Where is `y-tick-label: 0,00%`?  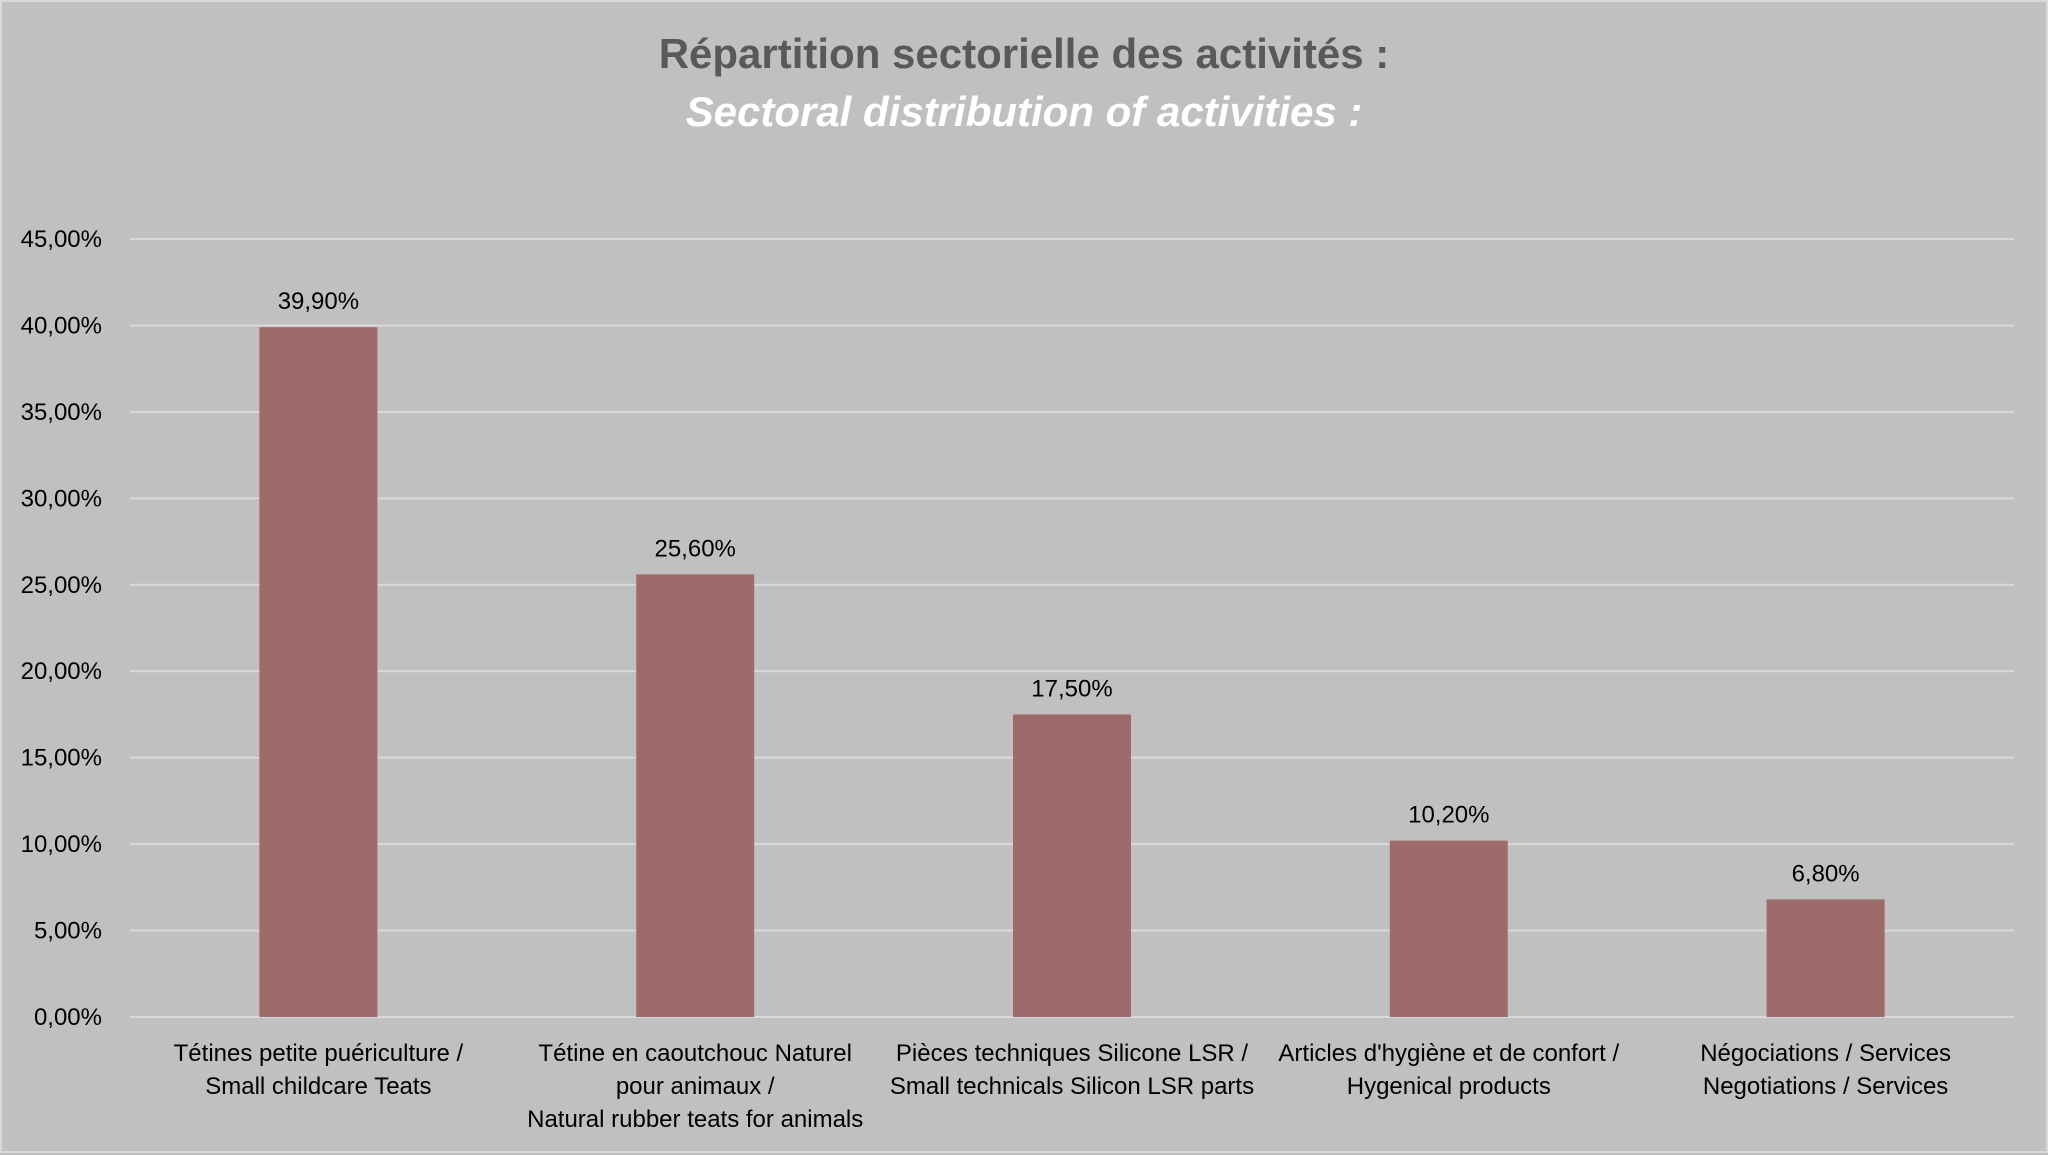
y-tick-label: 0,00% is located at coordinates (68, 1017).